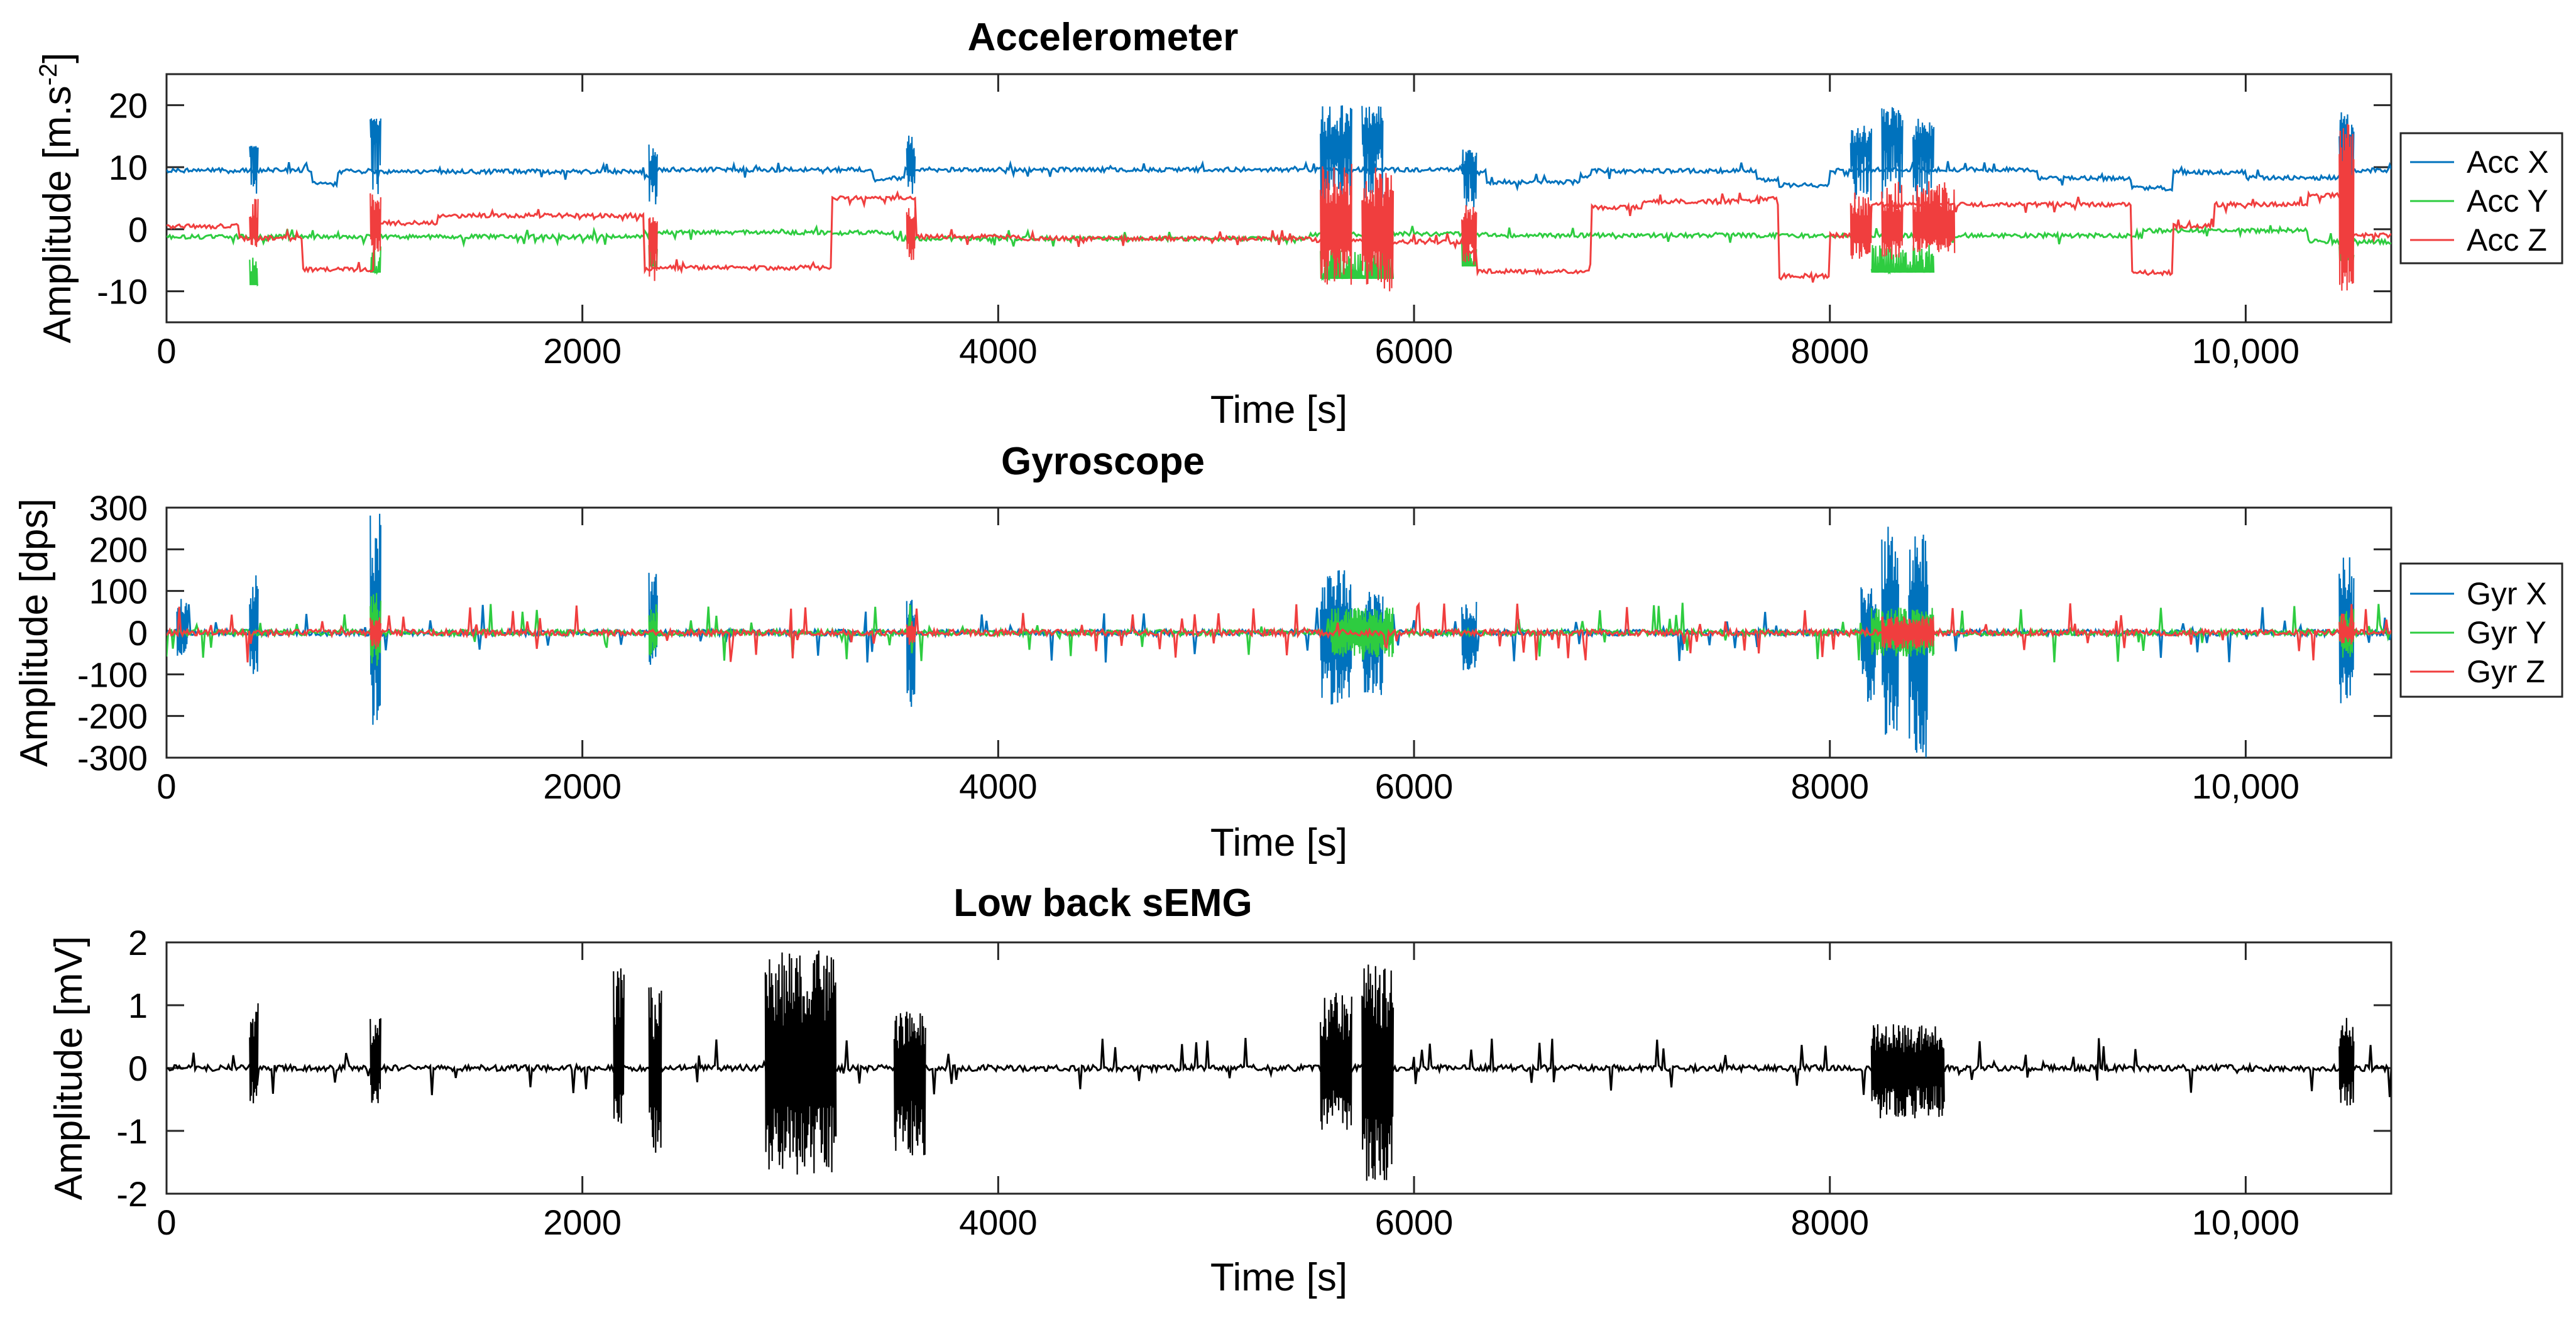 Image resolution: width=2576 pixels, height=1325 pixels. I want to click on gyroscope-x-tick-label: 10,000, so click(2245, 786).